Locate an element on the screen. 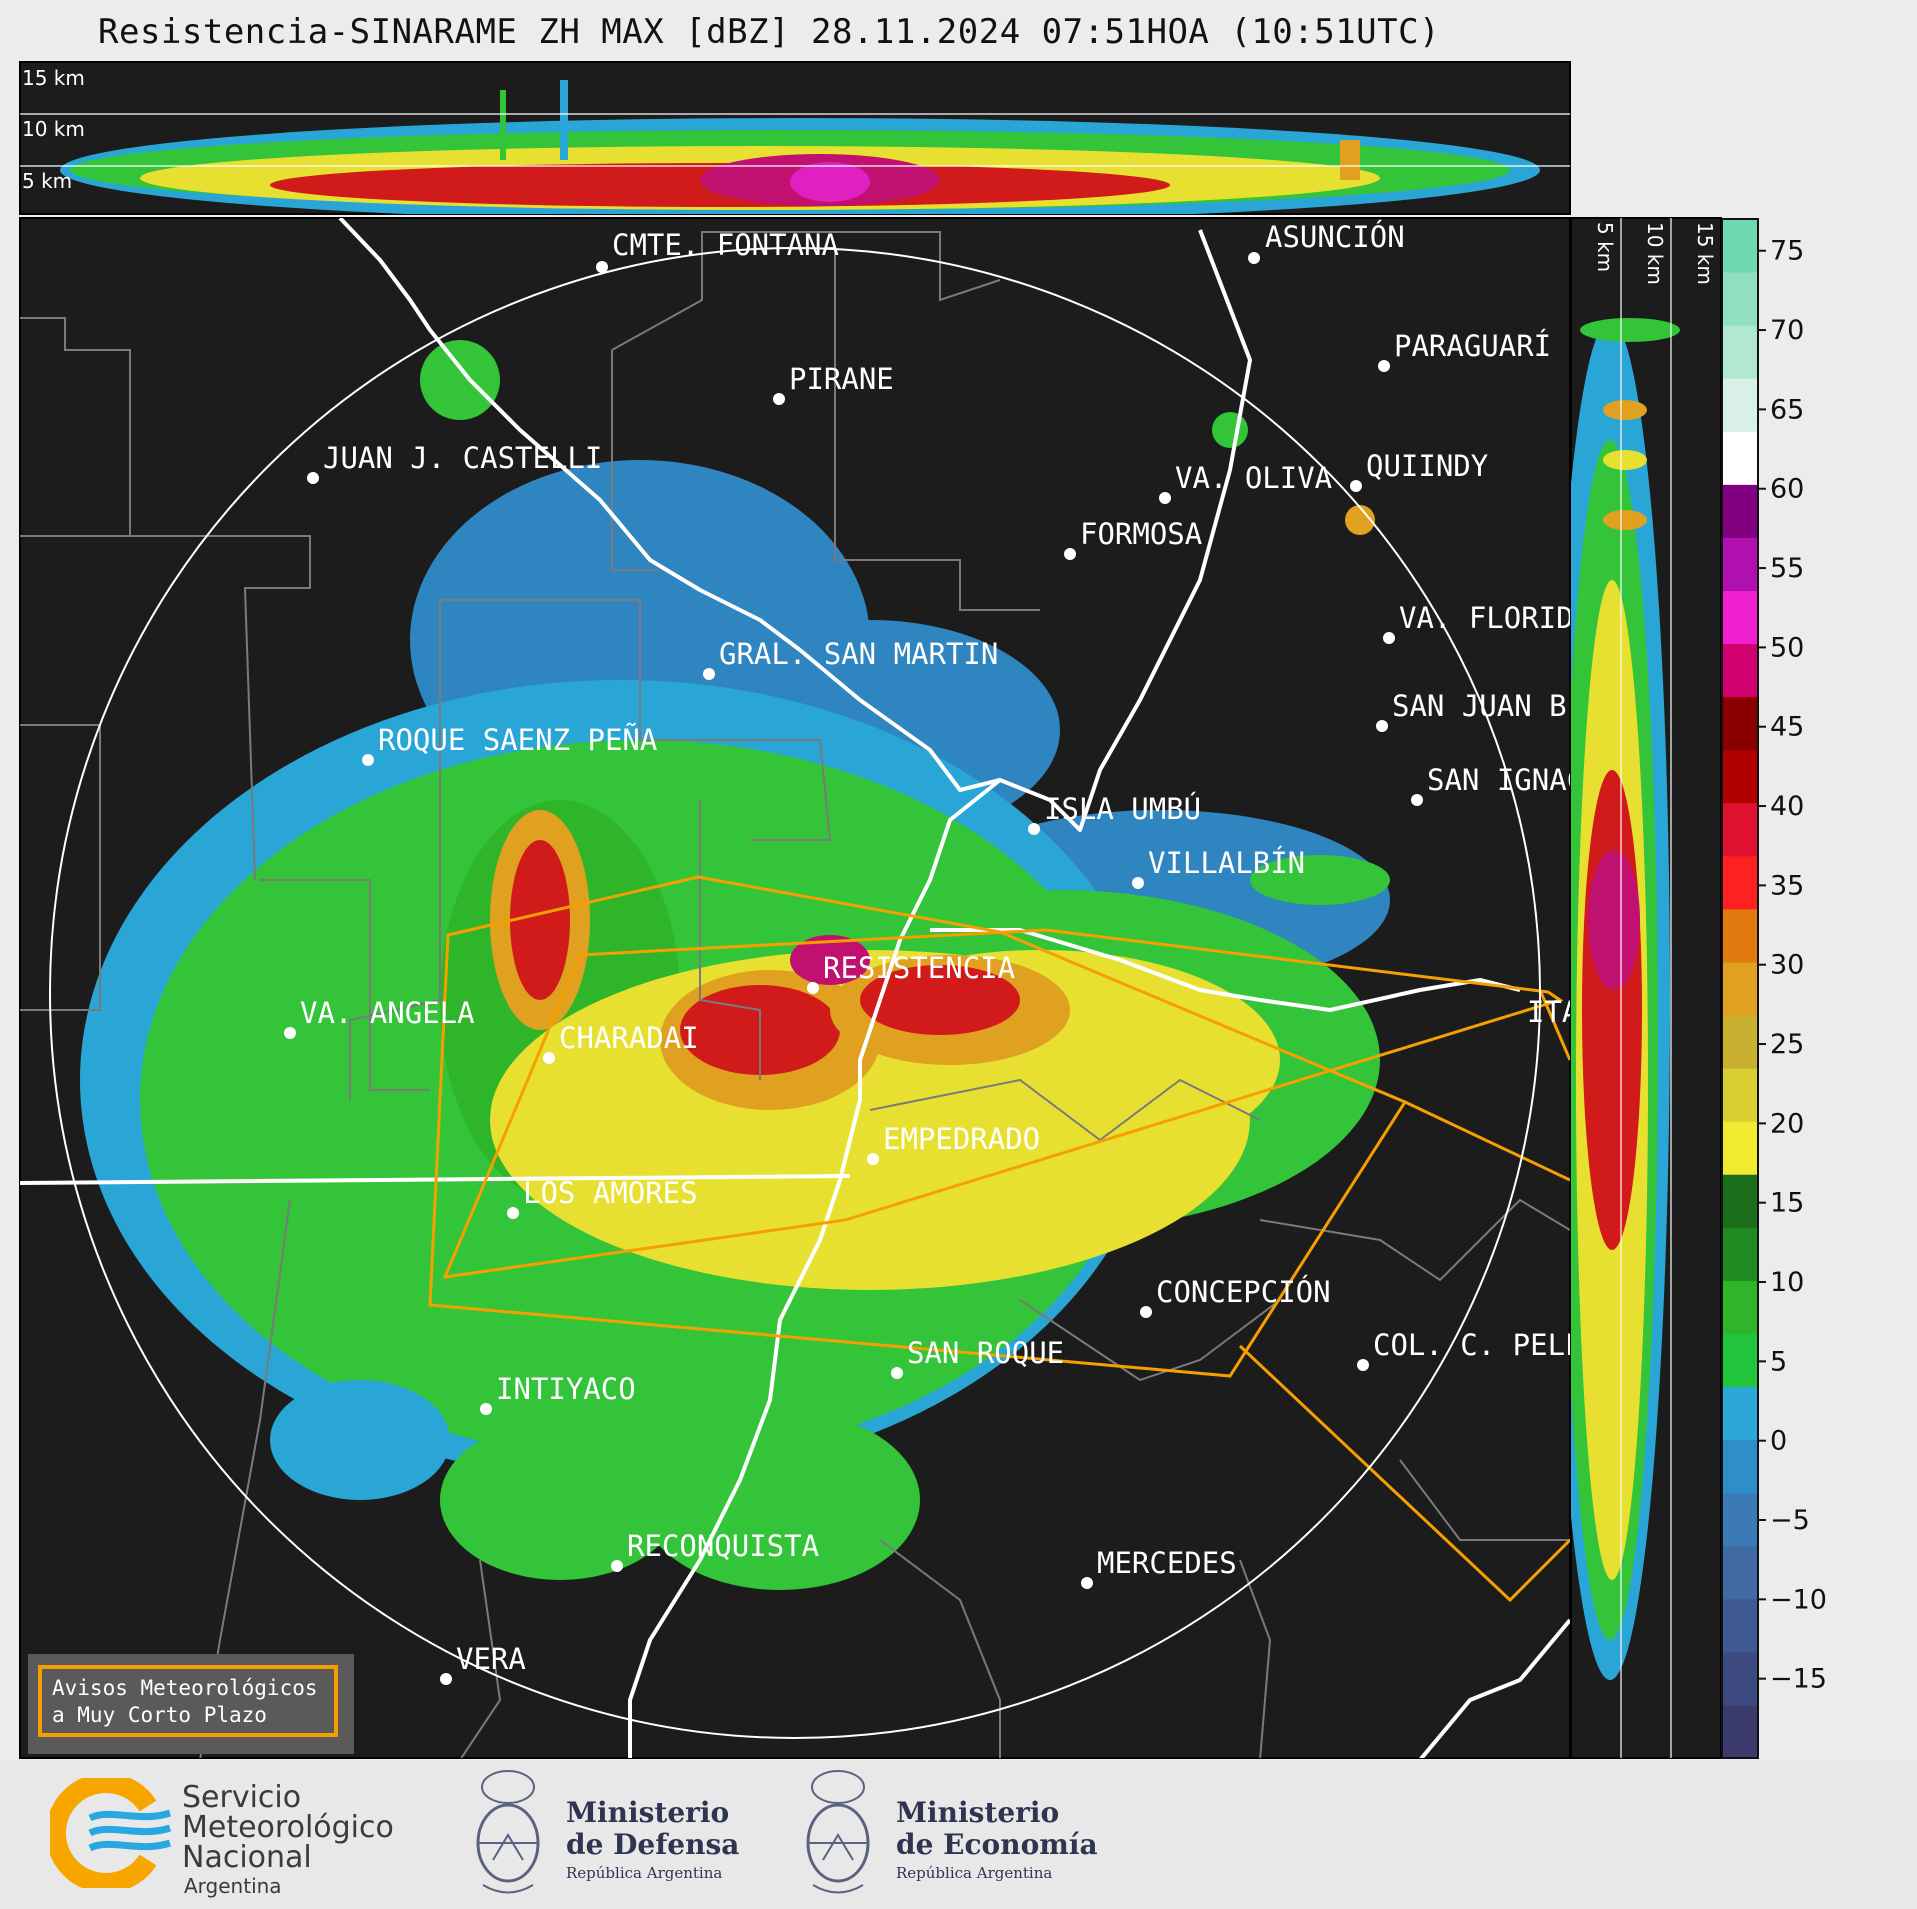  city-label: CONCEPCIÓN is located at coordinates (1243, 1292).